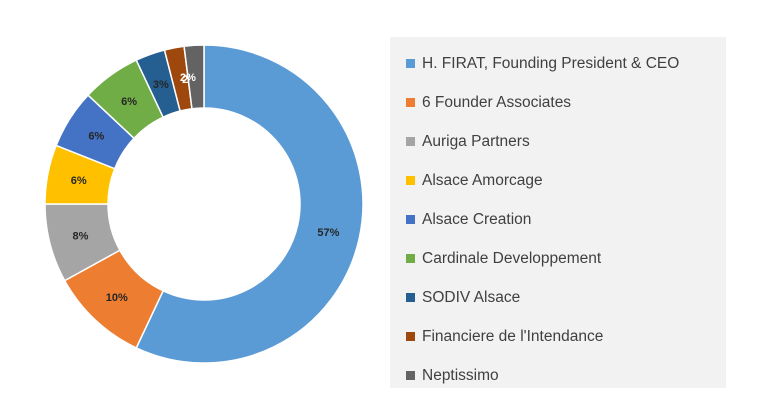  Describe the element at coordinates (558, 141) in the screenshot. I see `legend-item: Auriga Partners` at that location.